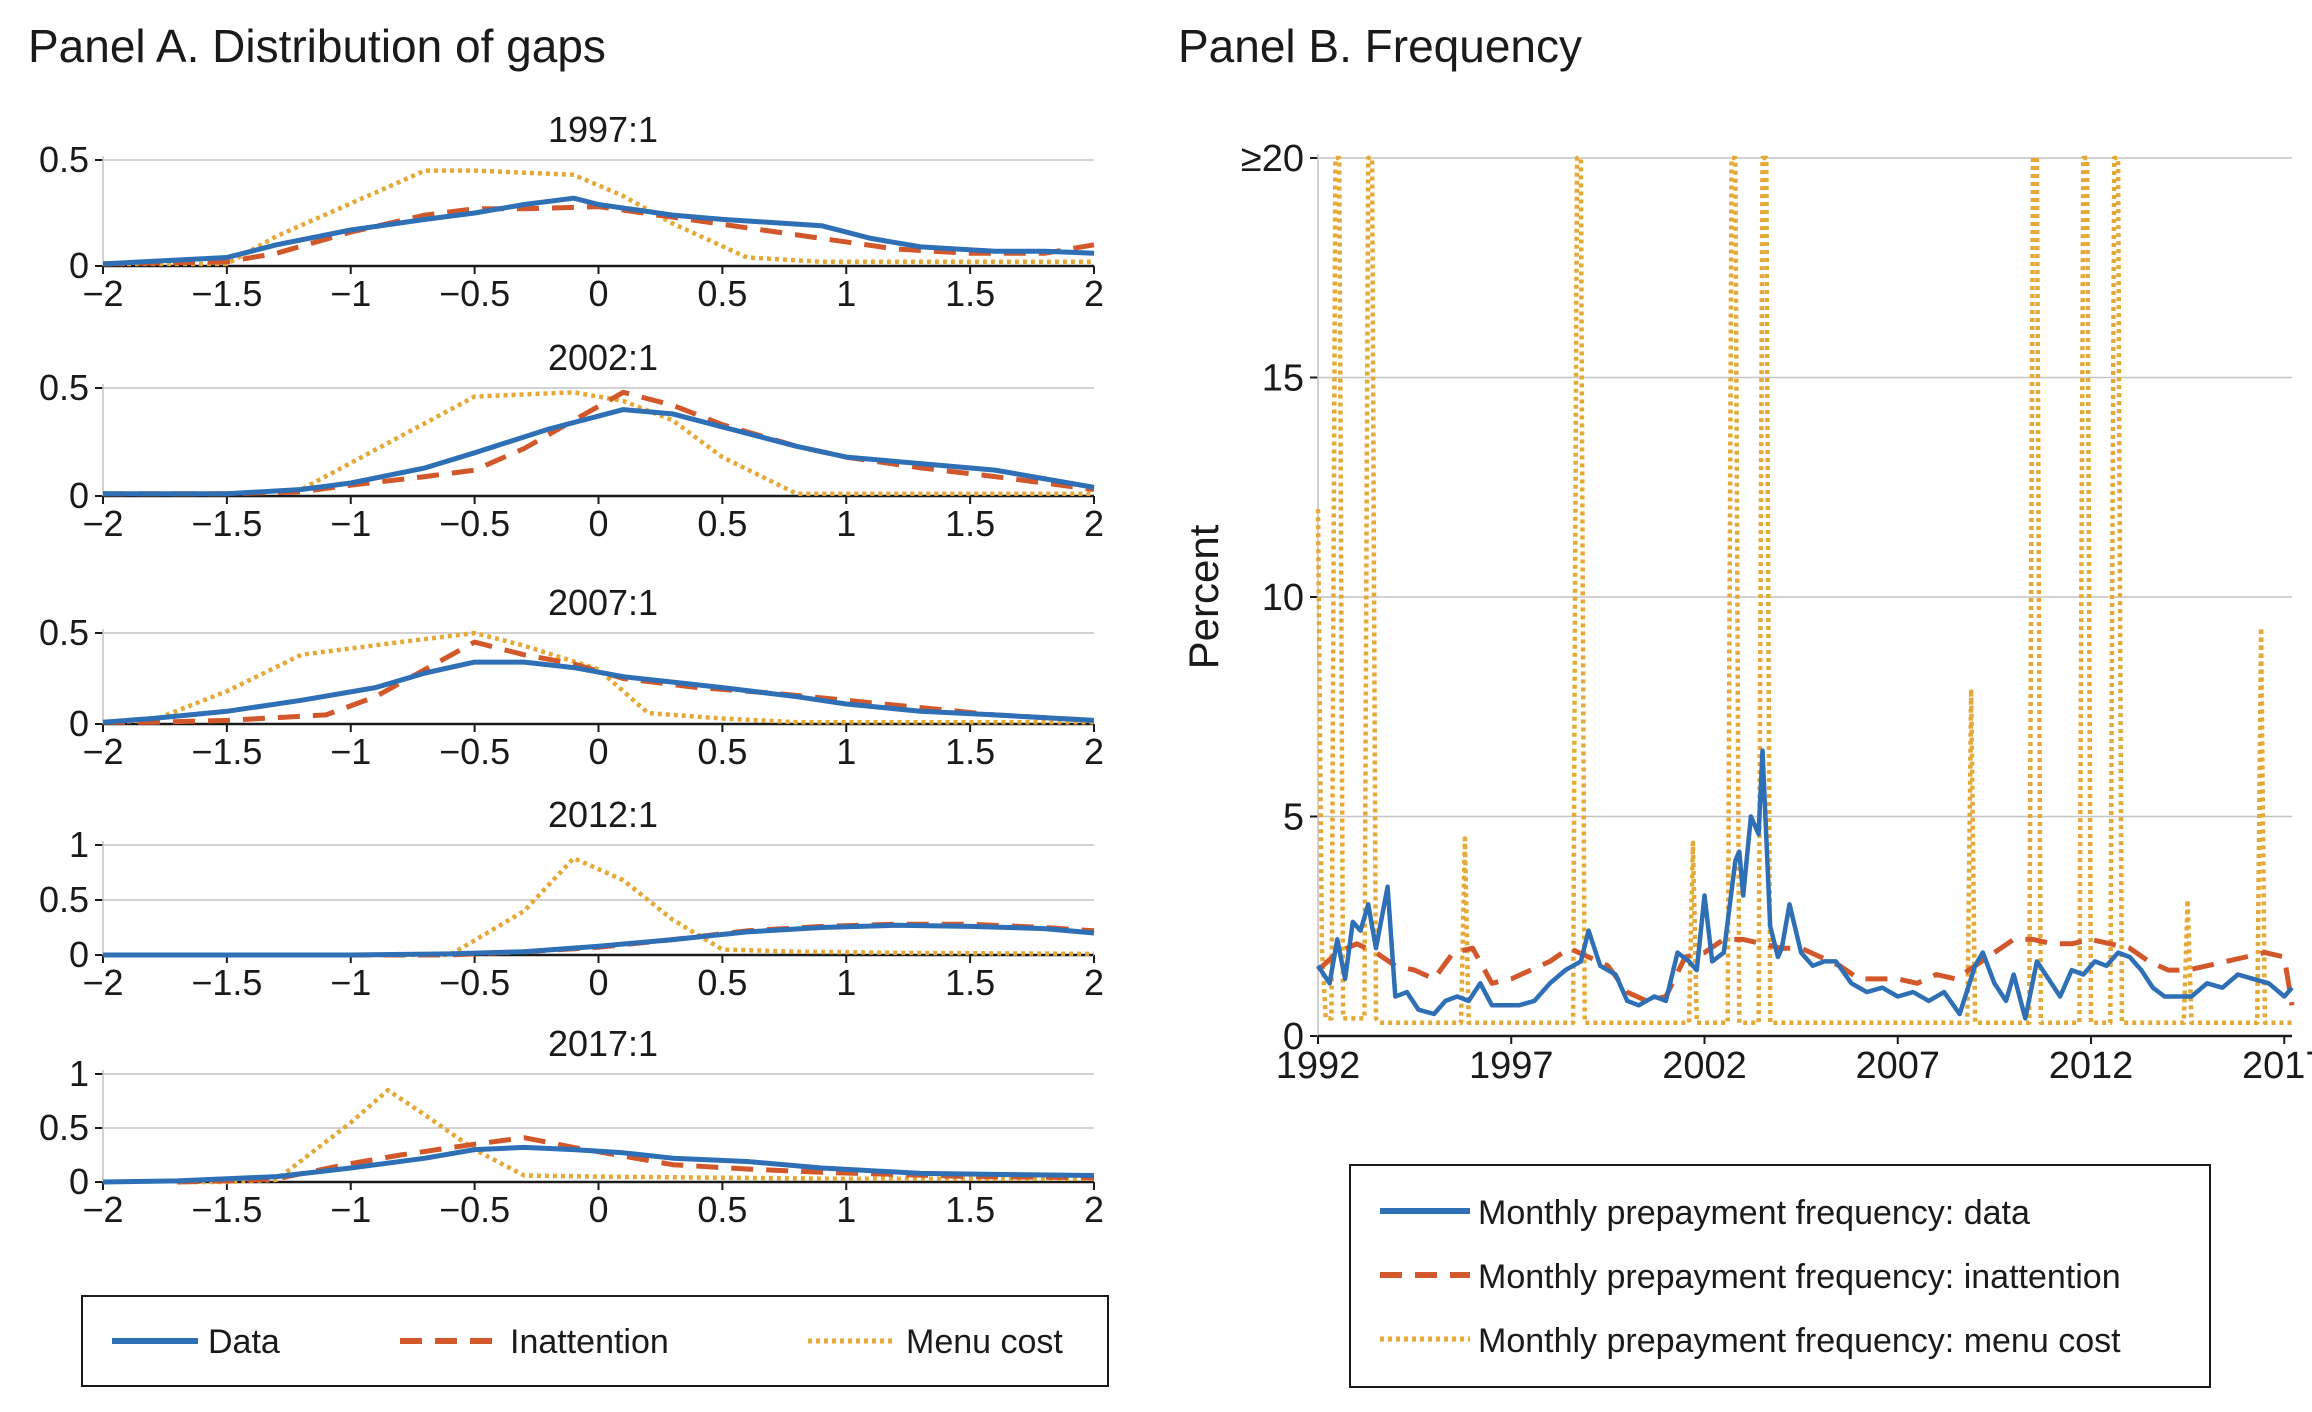 Image resolution: width=2312 pixels, height=1412 pixels. What do you see at coordinates (1511, 1066) in the screenshot?
I see `x-tick-label: 1997` at bounding box center [1511, 1066].